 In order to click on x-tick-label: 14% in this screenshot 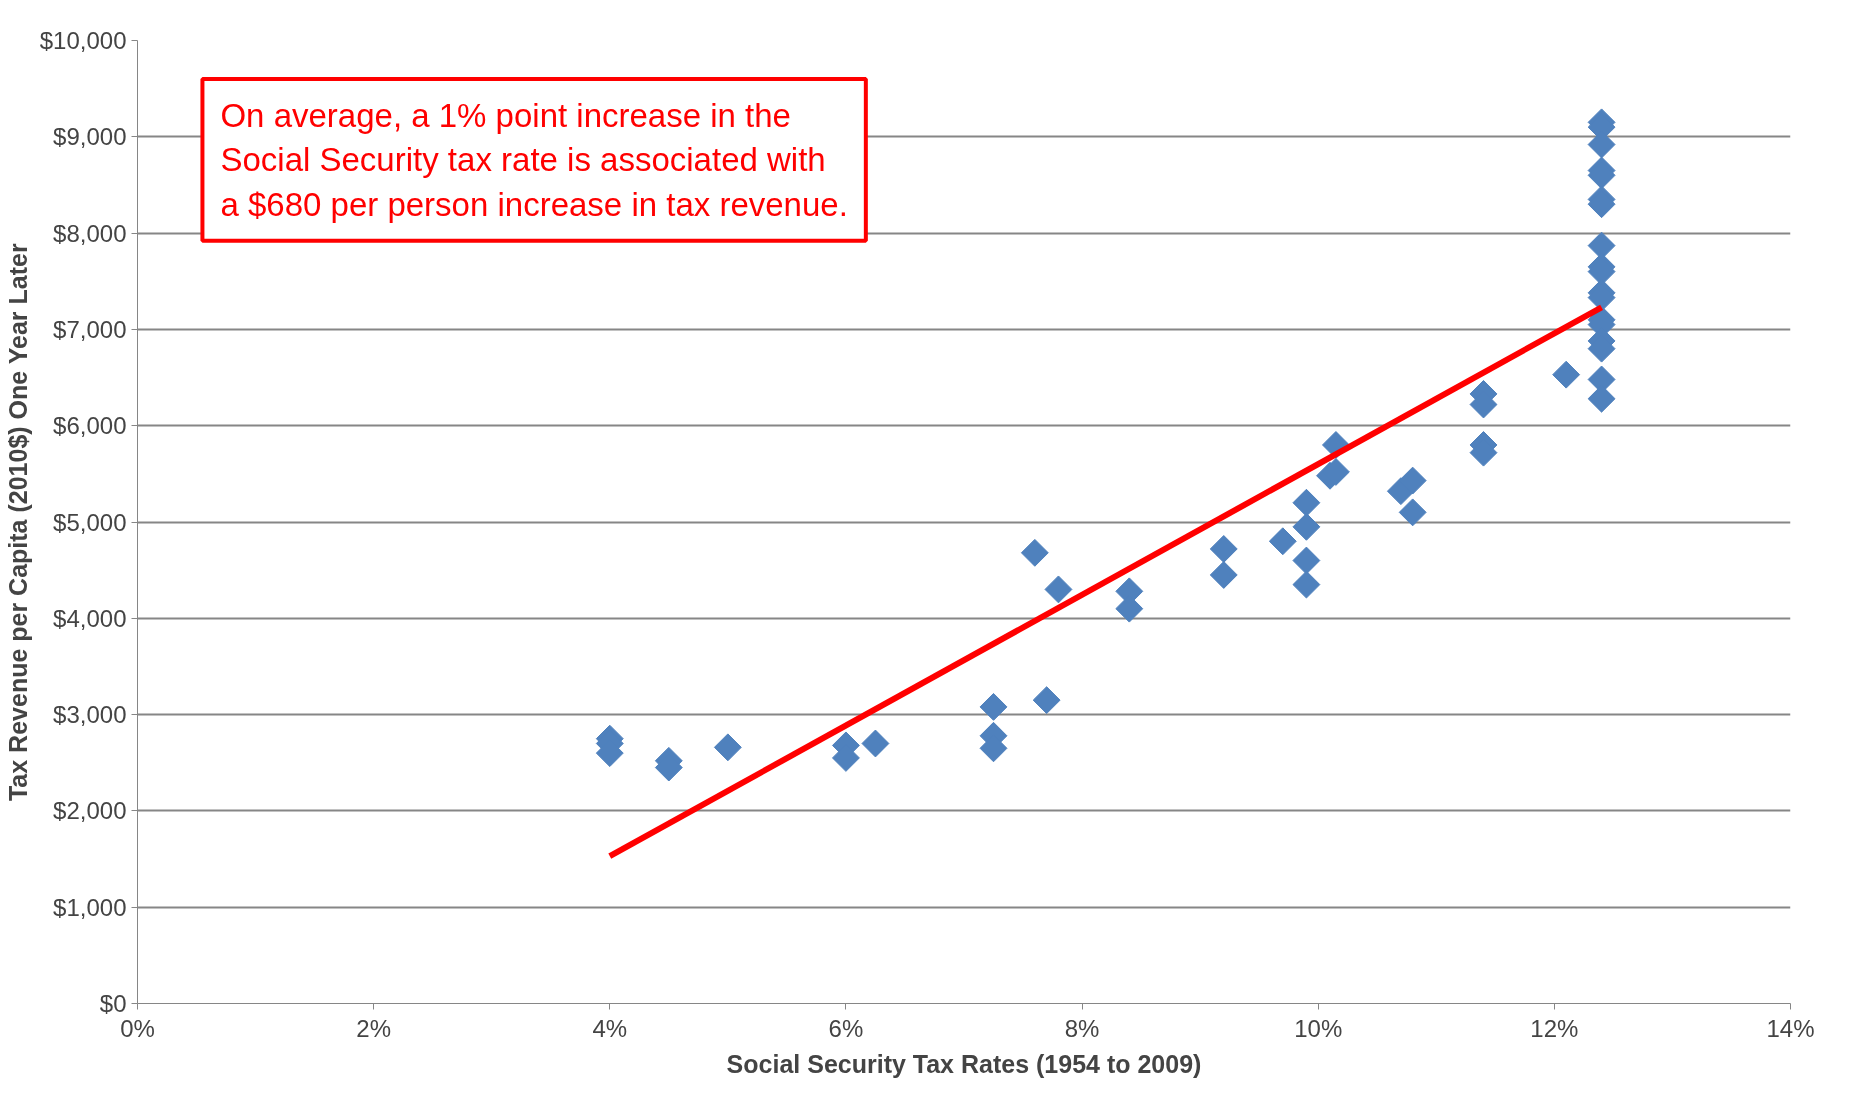, I will do `click(1790, 1028)`.